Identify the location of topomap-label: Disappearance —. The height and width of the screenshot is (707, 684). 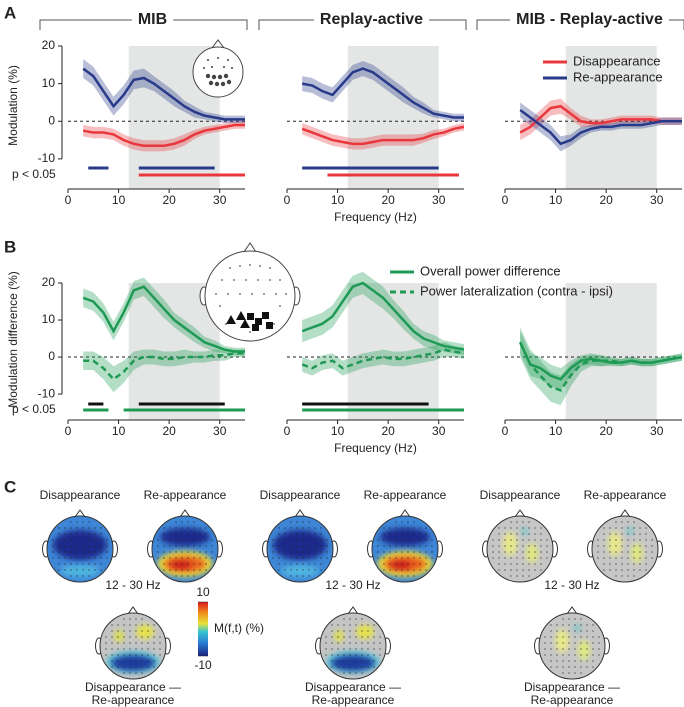
(572, 687).